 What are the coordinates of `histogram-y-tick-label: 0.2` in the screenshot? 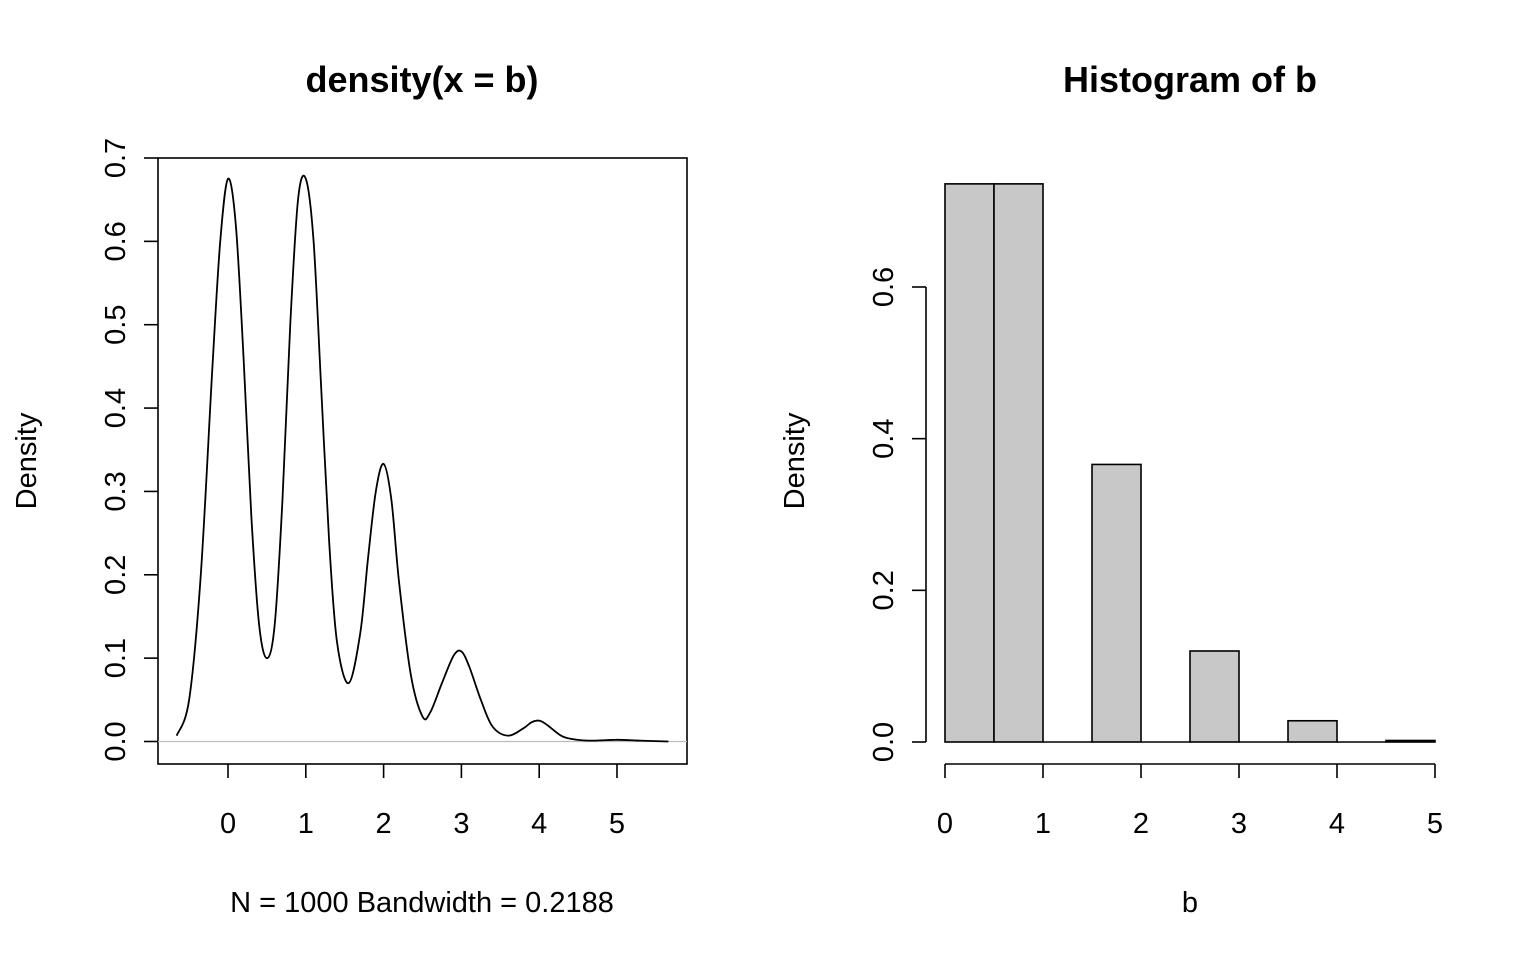 It's located at (884, 590).